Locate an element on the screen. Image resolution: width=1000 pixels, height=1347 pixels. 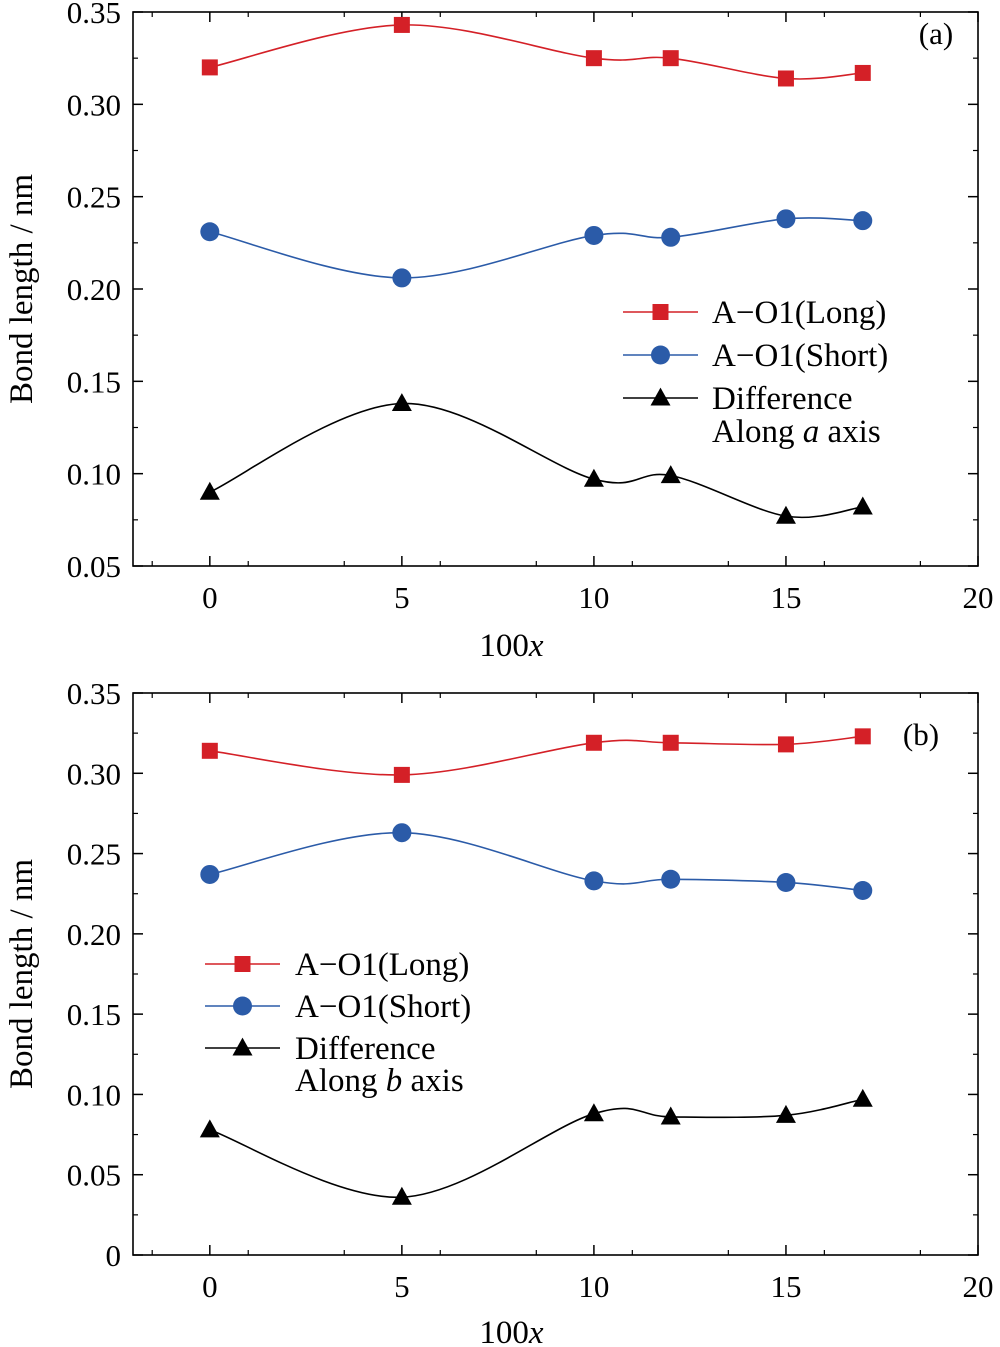
legend-note: Along b axis is located at coordinates (379, 1081).